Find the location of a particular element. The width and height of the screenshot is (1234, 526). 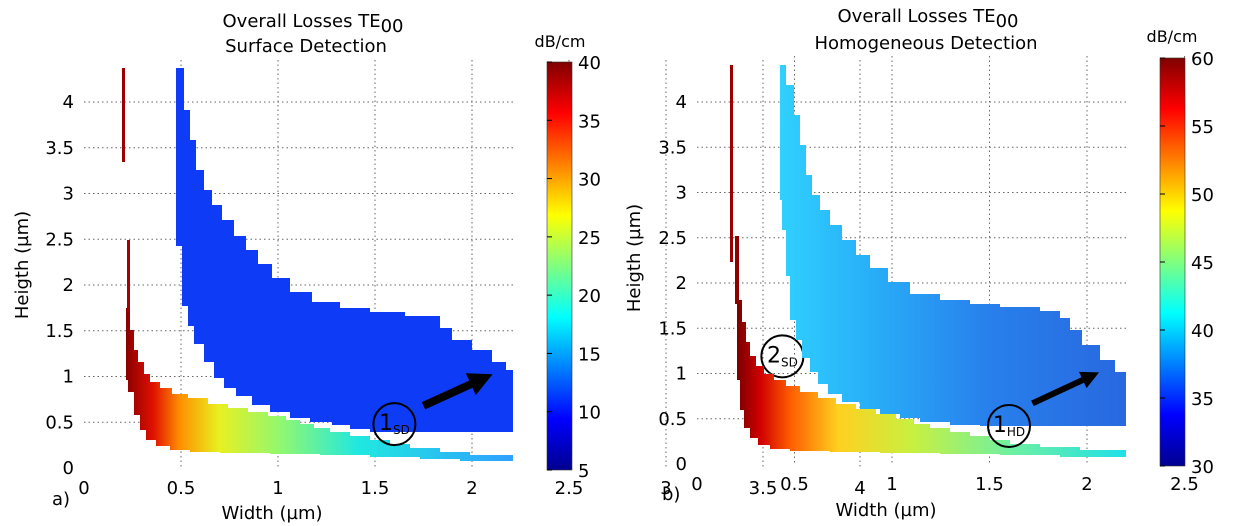

panel-a-title: Overall Losses TE00 is located at coordinates (313, 24).